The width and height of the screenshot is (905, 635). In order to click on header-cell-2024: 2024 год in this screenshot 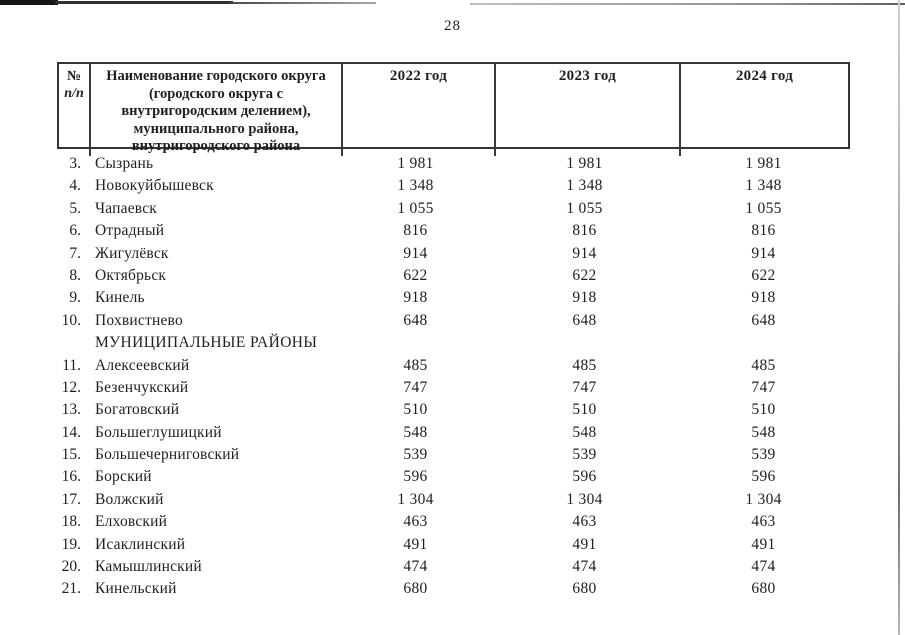, I will do `click(763, 110)`.